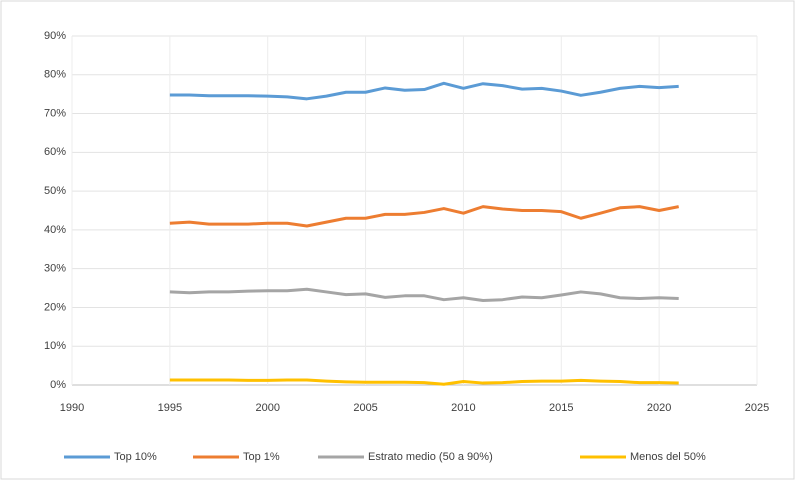  Describe the element at coordinates (55, 36) in the screenshot. I see `y-tick-label: 90%` at that location.